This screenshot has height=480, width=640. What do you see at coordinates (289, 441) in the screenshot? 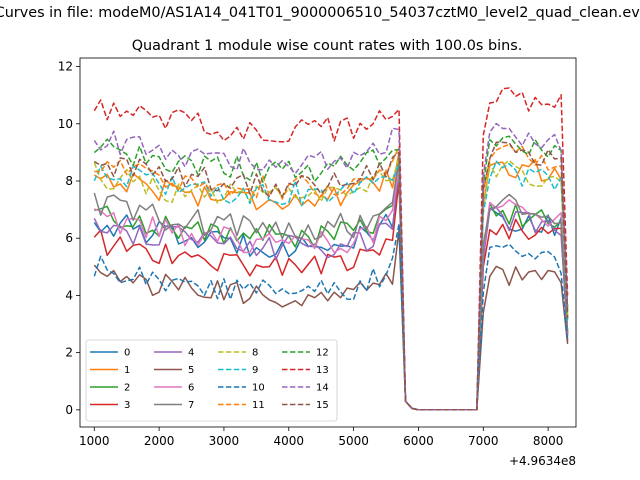
I see `x-tick-label: 4000` at bounding box center [289, 441].